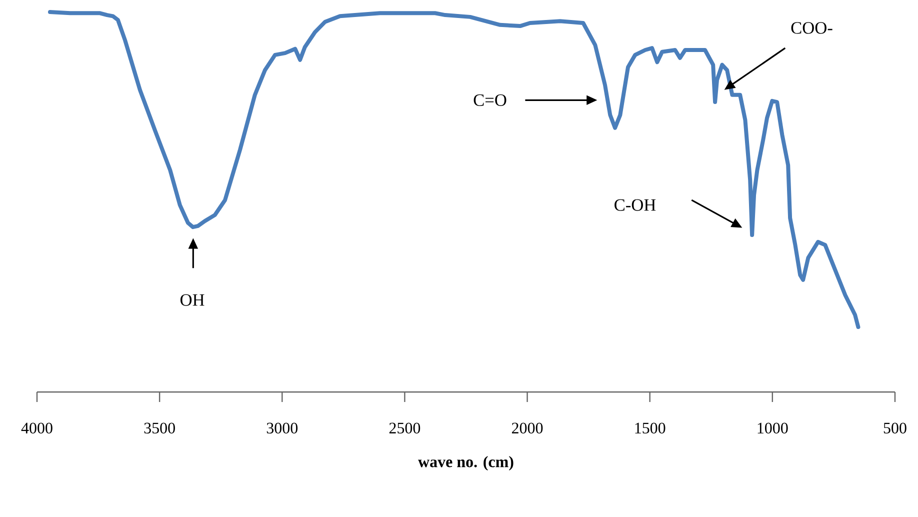 The image size is (918, 517). I want to click on x-tick-label: 4000, so click(36, 428).